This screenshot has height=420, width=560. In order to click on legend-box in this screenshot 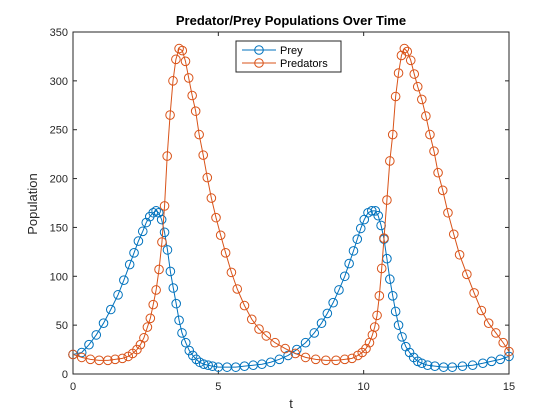, I will do `click(288, 56)`.